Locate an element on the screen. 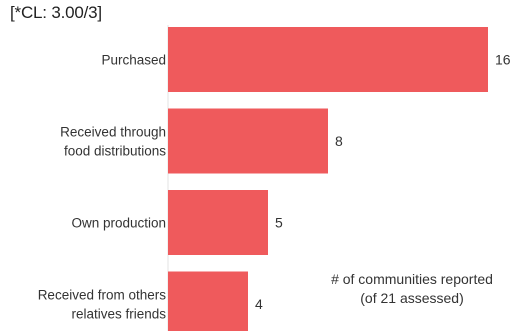  value-label: 8 is located at coordinates (339, 141).